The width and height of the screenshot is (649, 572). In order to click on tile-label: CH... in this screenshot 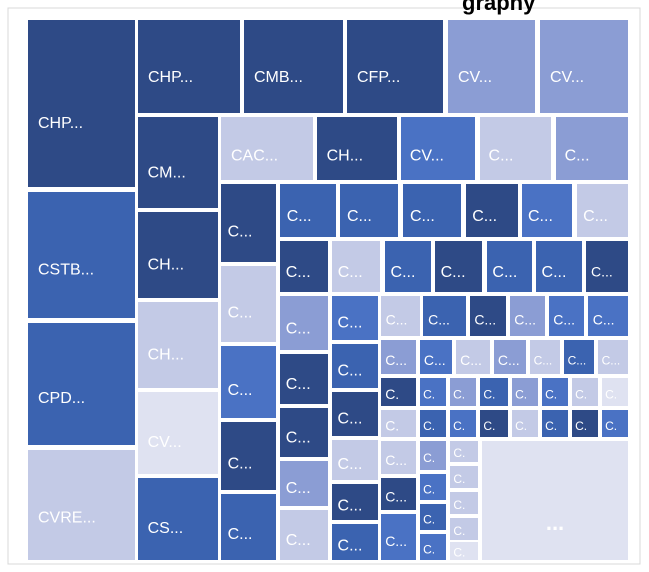, I will do `click(166, 355)`.